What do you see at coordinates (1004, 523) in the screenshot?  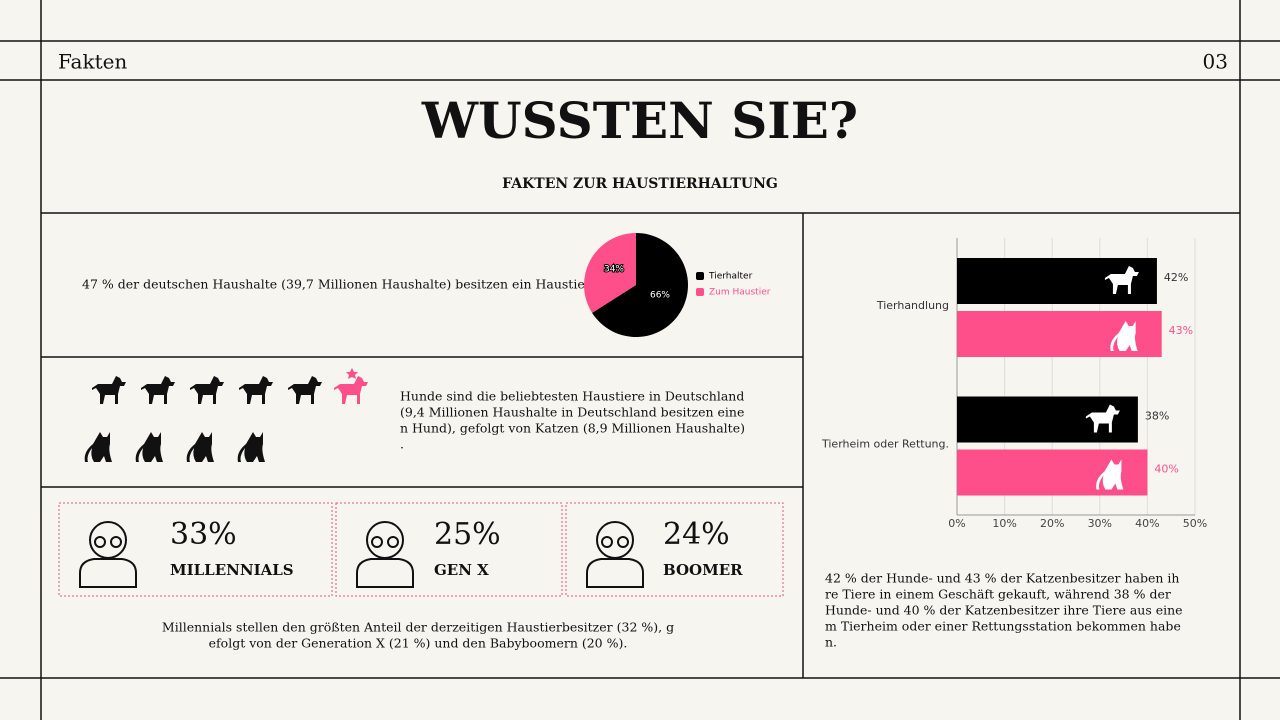 I see `x-tick-label: 10%` at bounding box center [1004, 523].